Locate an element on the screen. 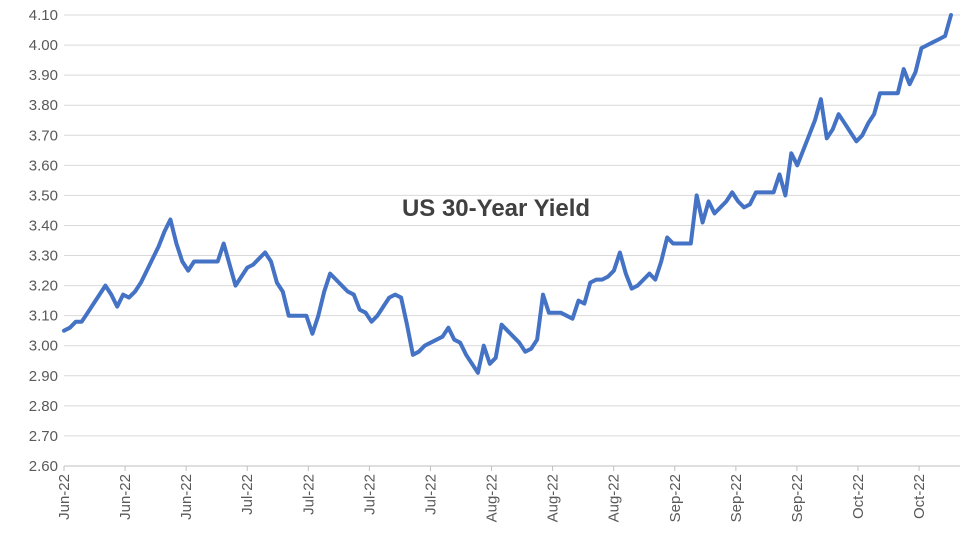 The width and height of the screenshot is (980, 546). y-tick-label: 3.10 is located at coordinates (43, 316).